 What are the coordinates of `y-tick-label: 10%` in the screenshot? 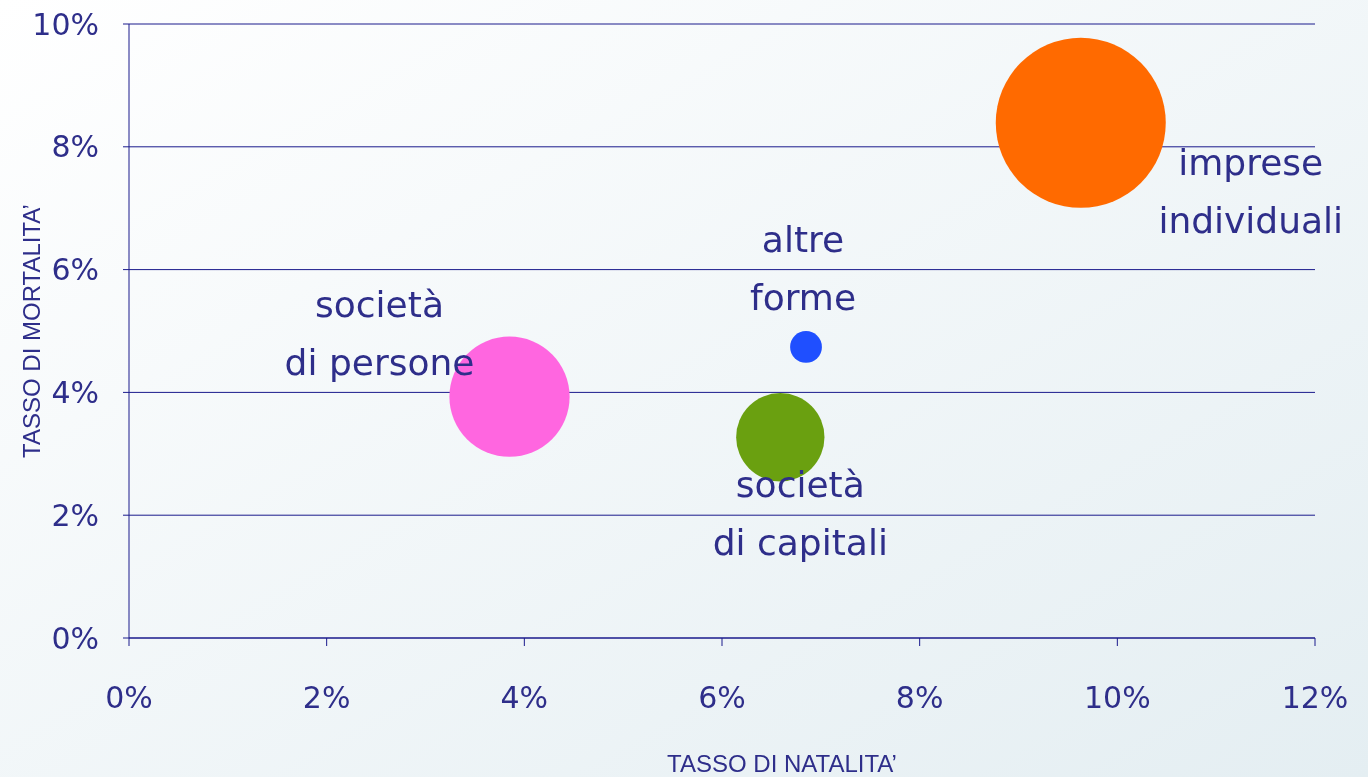 It's located at (65, 24).